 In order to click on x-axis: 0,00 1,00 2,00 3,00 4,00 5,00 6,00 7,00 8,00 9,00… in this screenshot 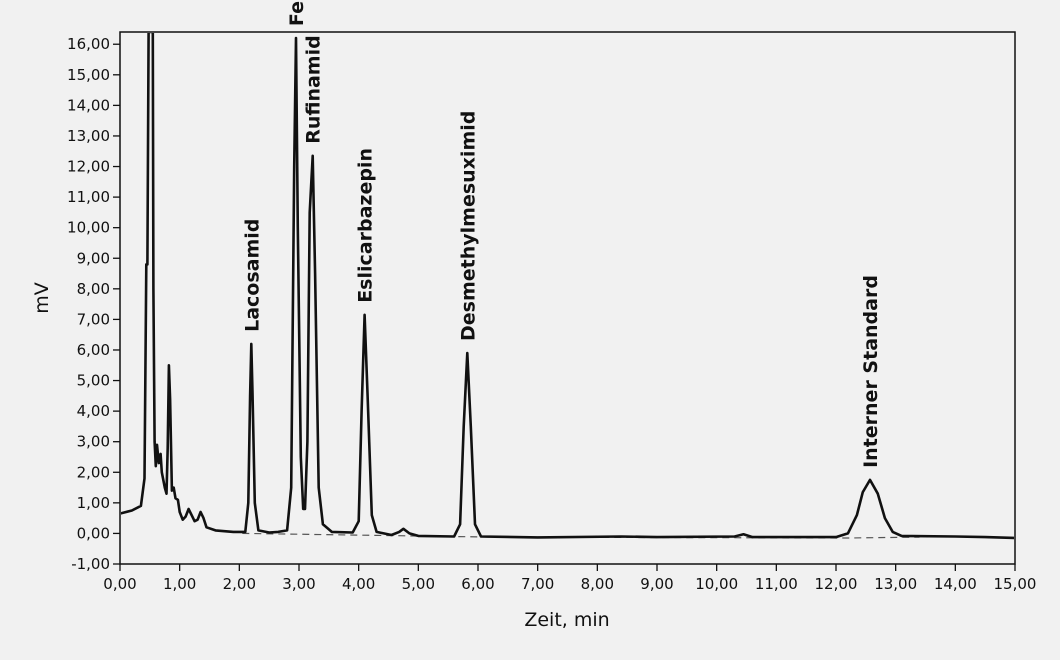, I will do `click(569, 578)`.